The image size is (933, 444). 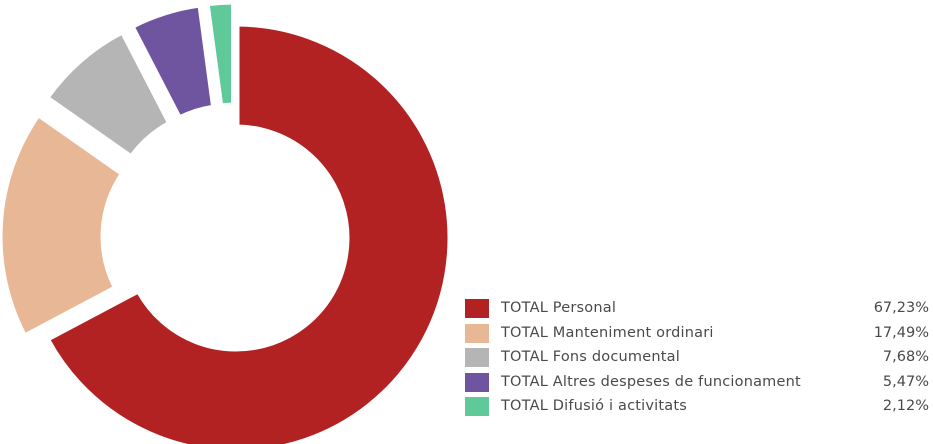 I want to click on legend-item: TOTAL Difusió i activitats 2,12%, so click(x=699, y=407).